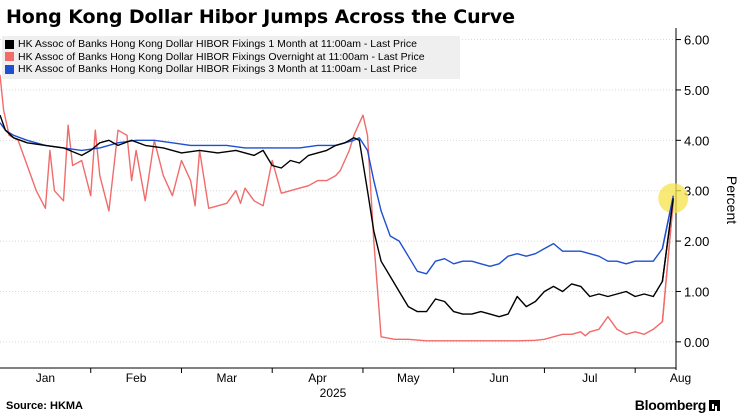 The height and width of the screenshot is (416, 740). What do you see at coordinates (589, 378) in the screenshot?
I see `x-tick-label: Jul` at bounding box center [589, 378].